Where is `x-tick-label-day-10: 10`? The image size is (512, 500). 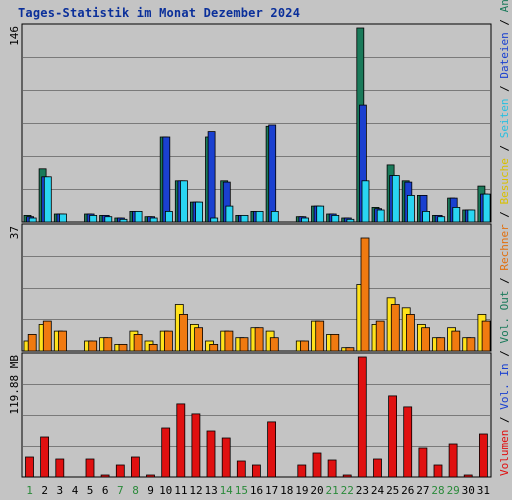 x-tick-label-day-10: 10 is located at coordinates (165, 490).